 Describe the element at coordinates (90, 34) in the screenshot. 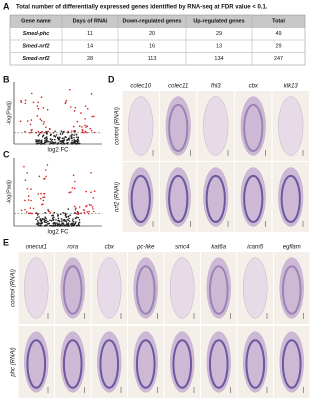

I see `table-cell: 11` at that location.